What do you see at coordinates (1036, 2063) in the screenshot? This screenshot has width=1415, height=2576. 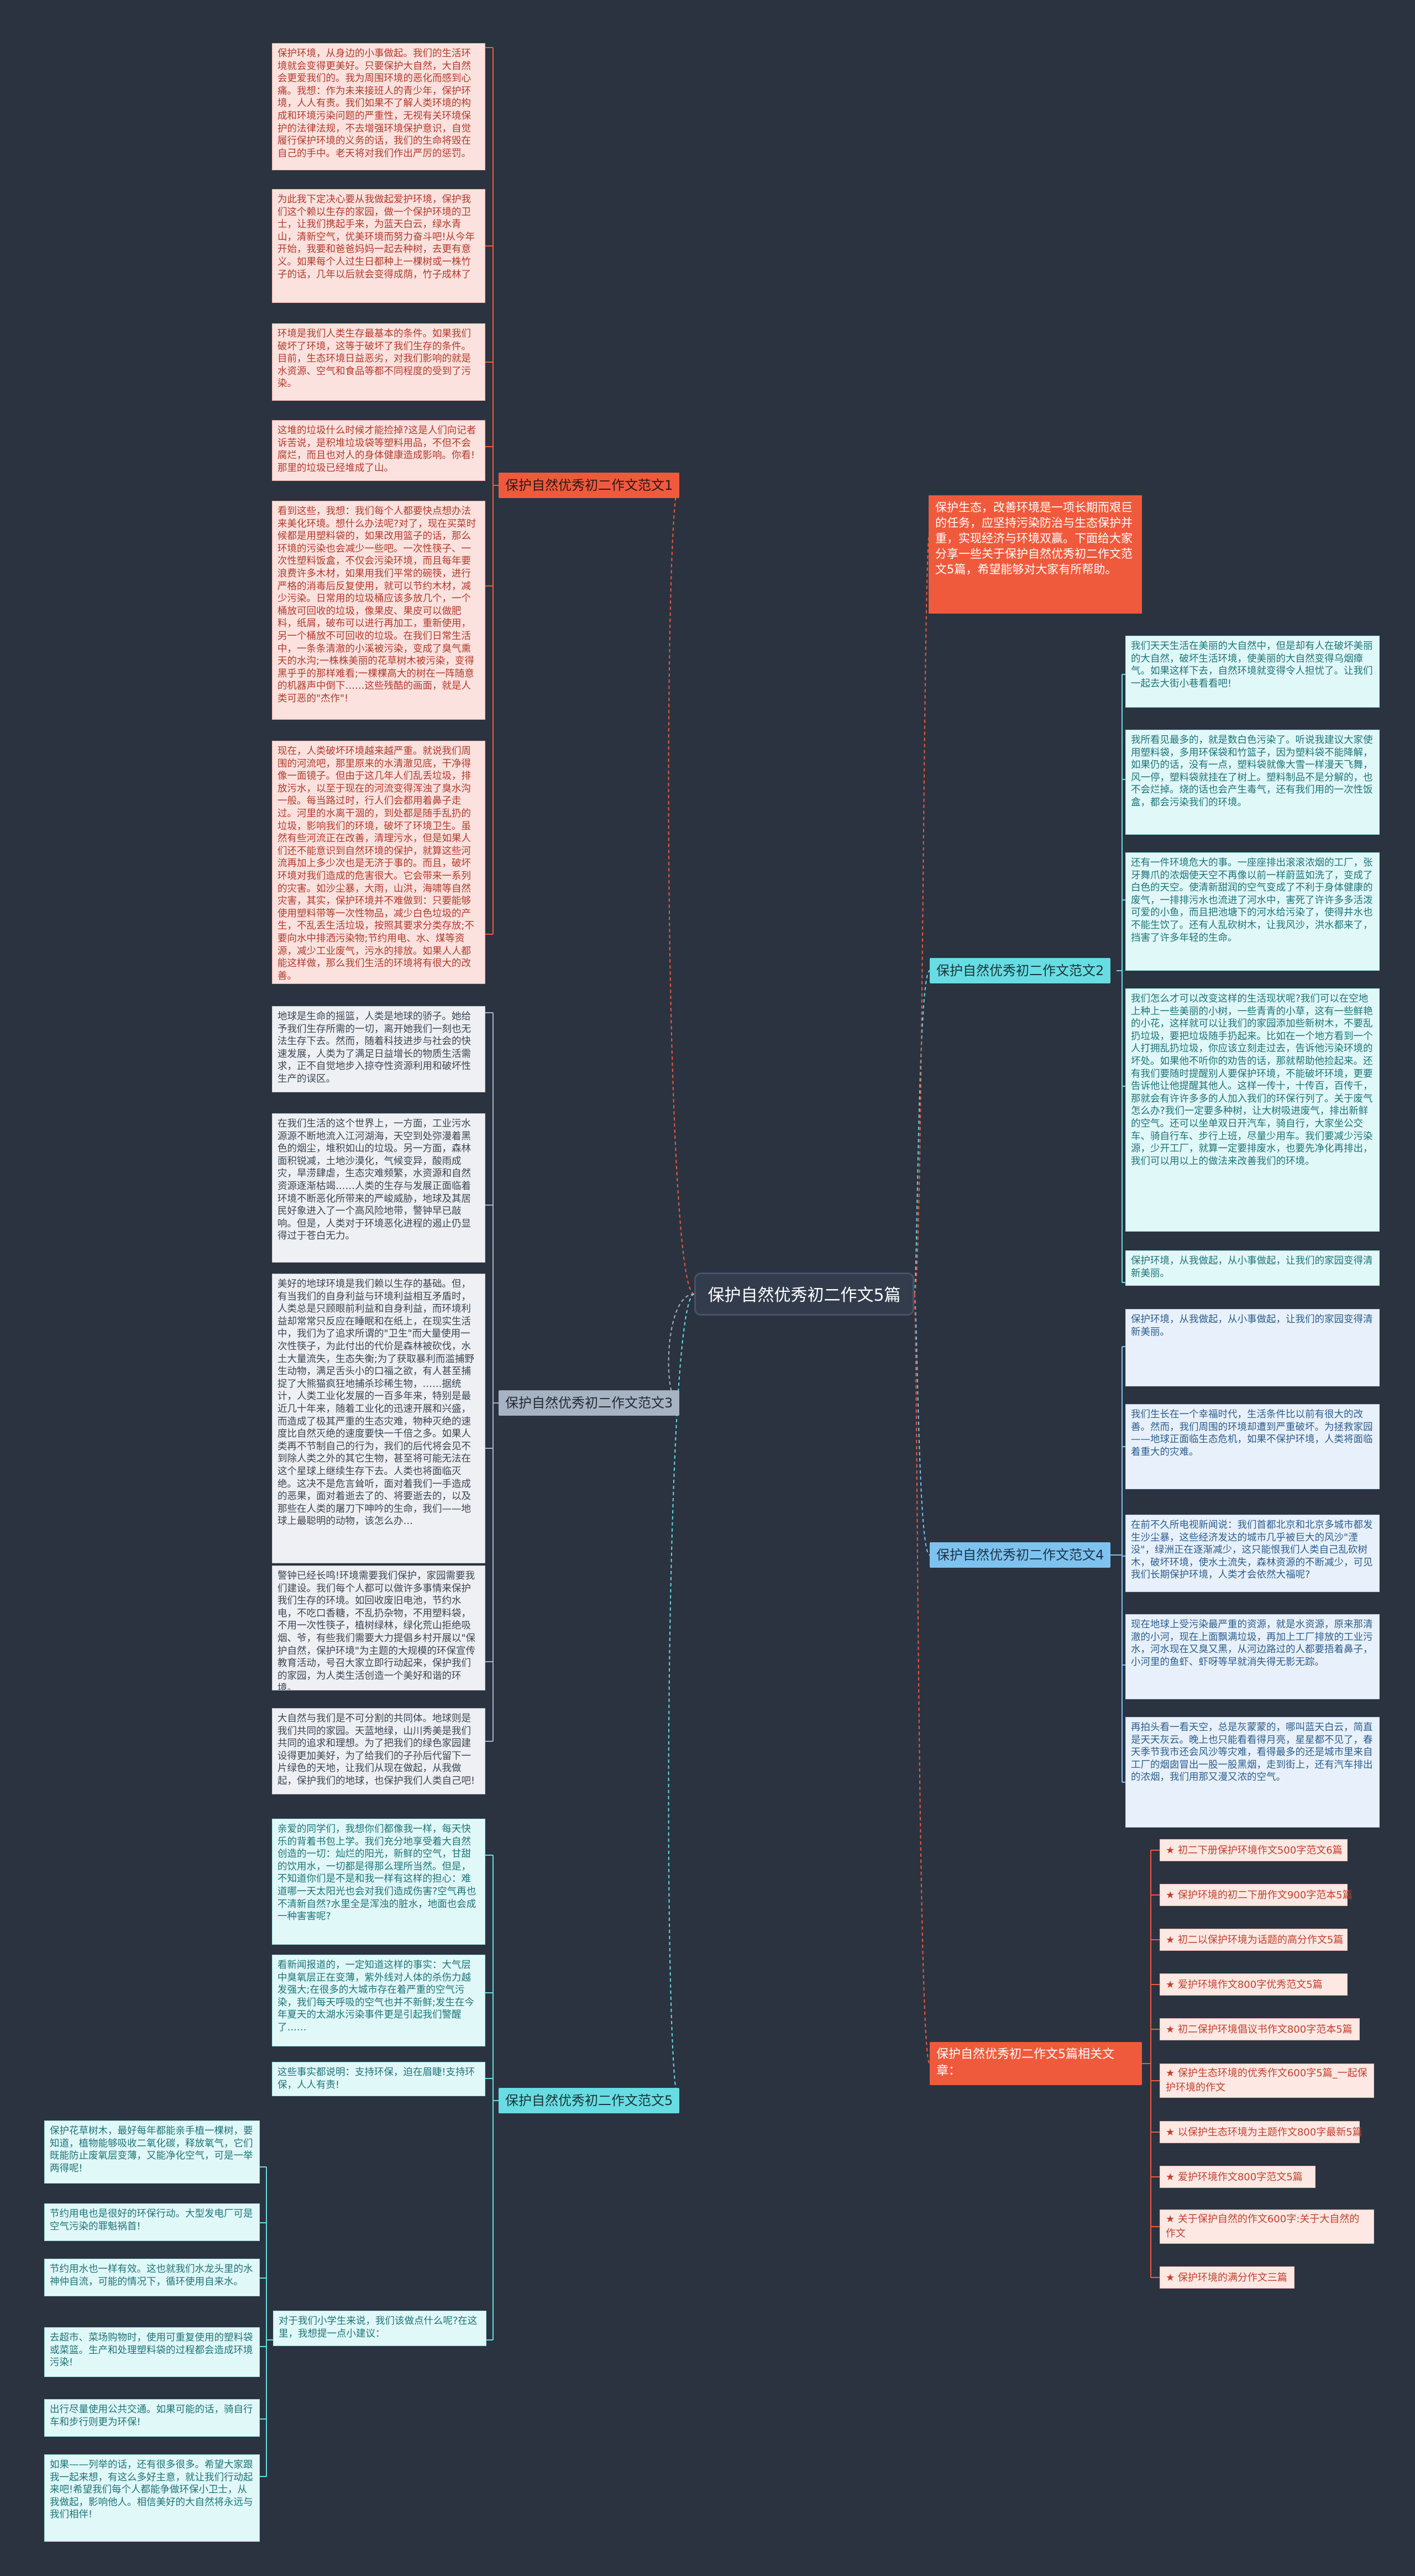 I see `branch-related-articles: 保护自然优秀初二作文5篇相关文章：` at bounding box center [1036, 2063].